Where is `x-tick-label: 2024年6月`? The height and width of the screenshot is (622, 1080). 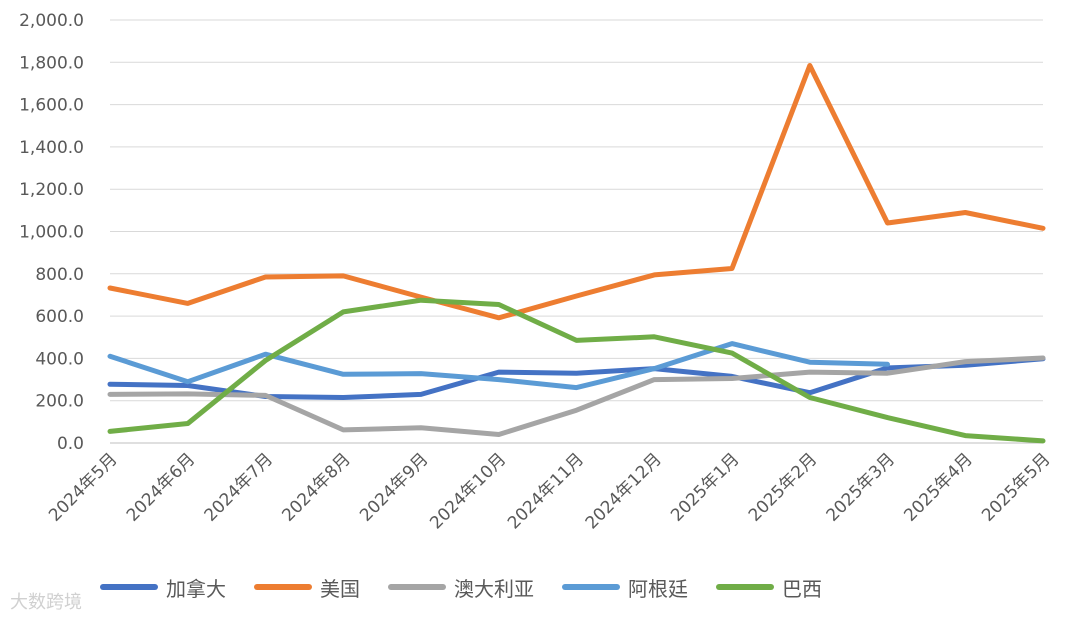 x-tick-label: 2024年6月 is located at coordinates (161, 487).